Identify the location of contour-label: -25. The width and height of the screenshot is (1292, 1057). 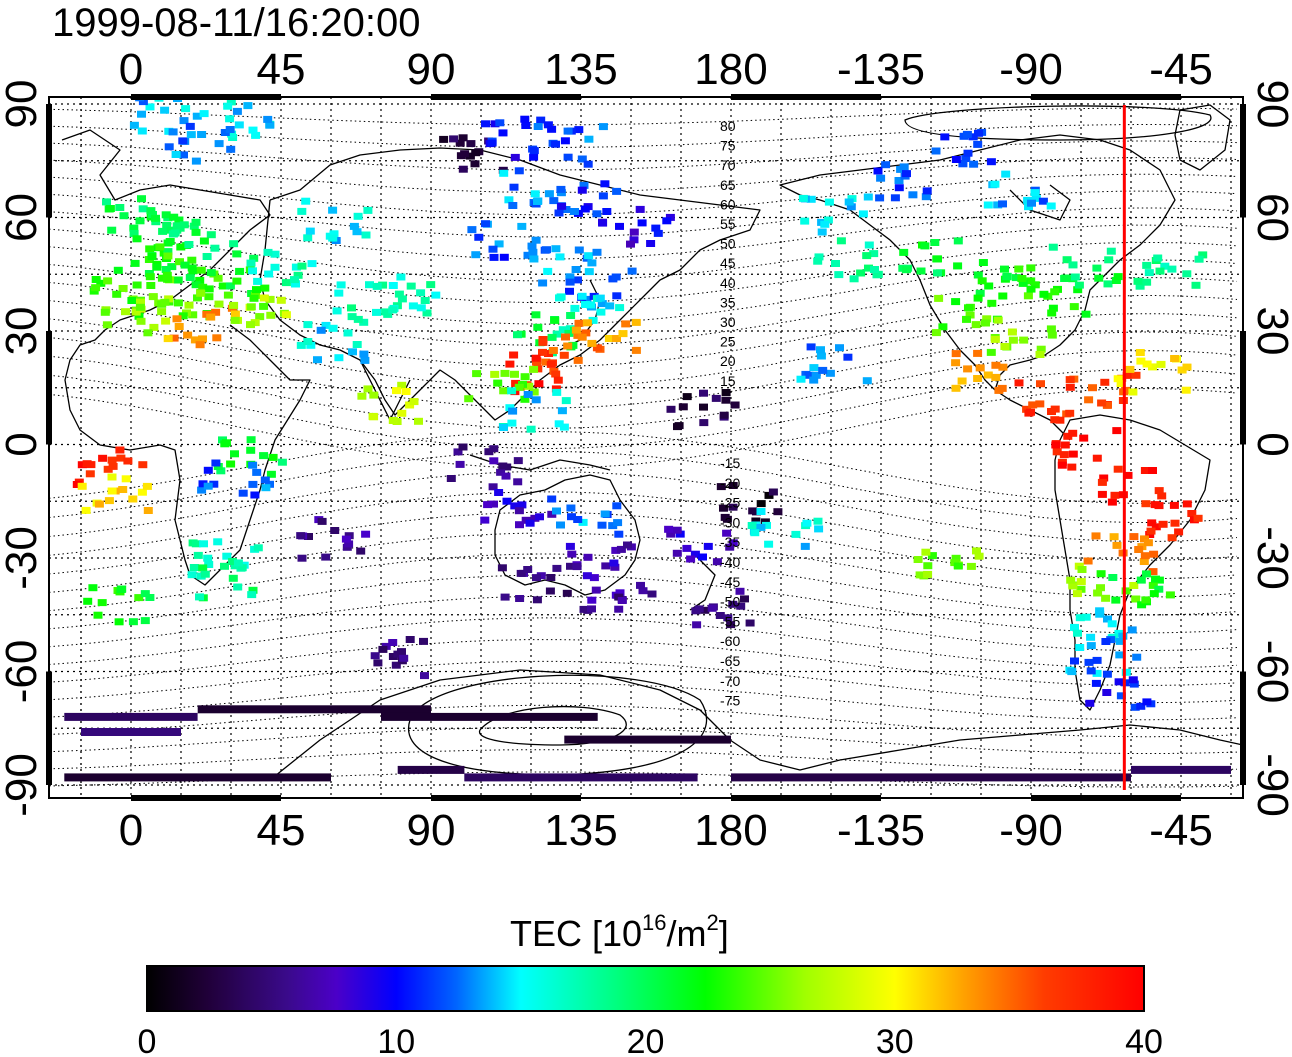
(730, 503).